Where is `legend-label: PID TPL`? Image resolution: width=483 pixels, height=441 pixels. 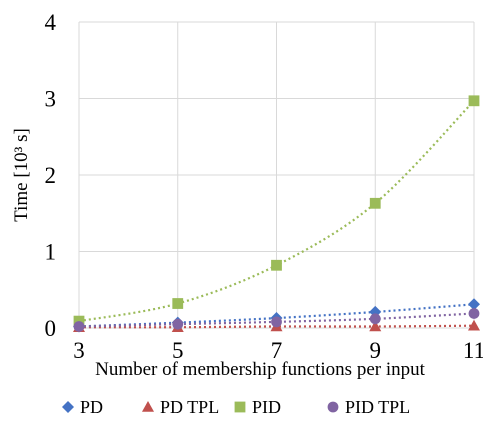 legend-label: PID TPL is located at coordinates (377, 407).